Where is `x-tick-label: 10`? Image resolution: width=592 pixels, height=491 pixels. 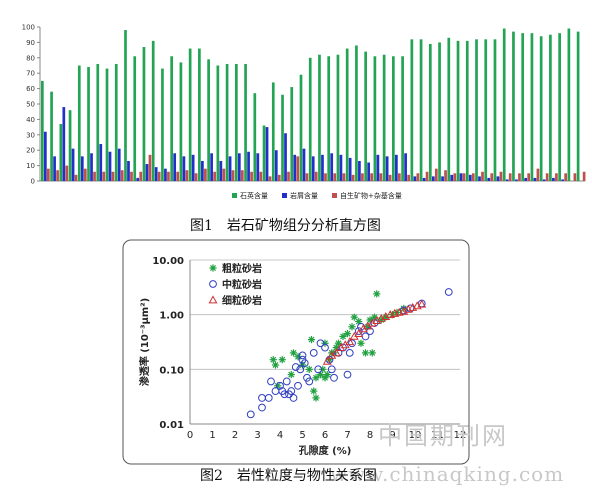 x-tick-label: 10 is located at coordinates (415, 435).